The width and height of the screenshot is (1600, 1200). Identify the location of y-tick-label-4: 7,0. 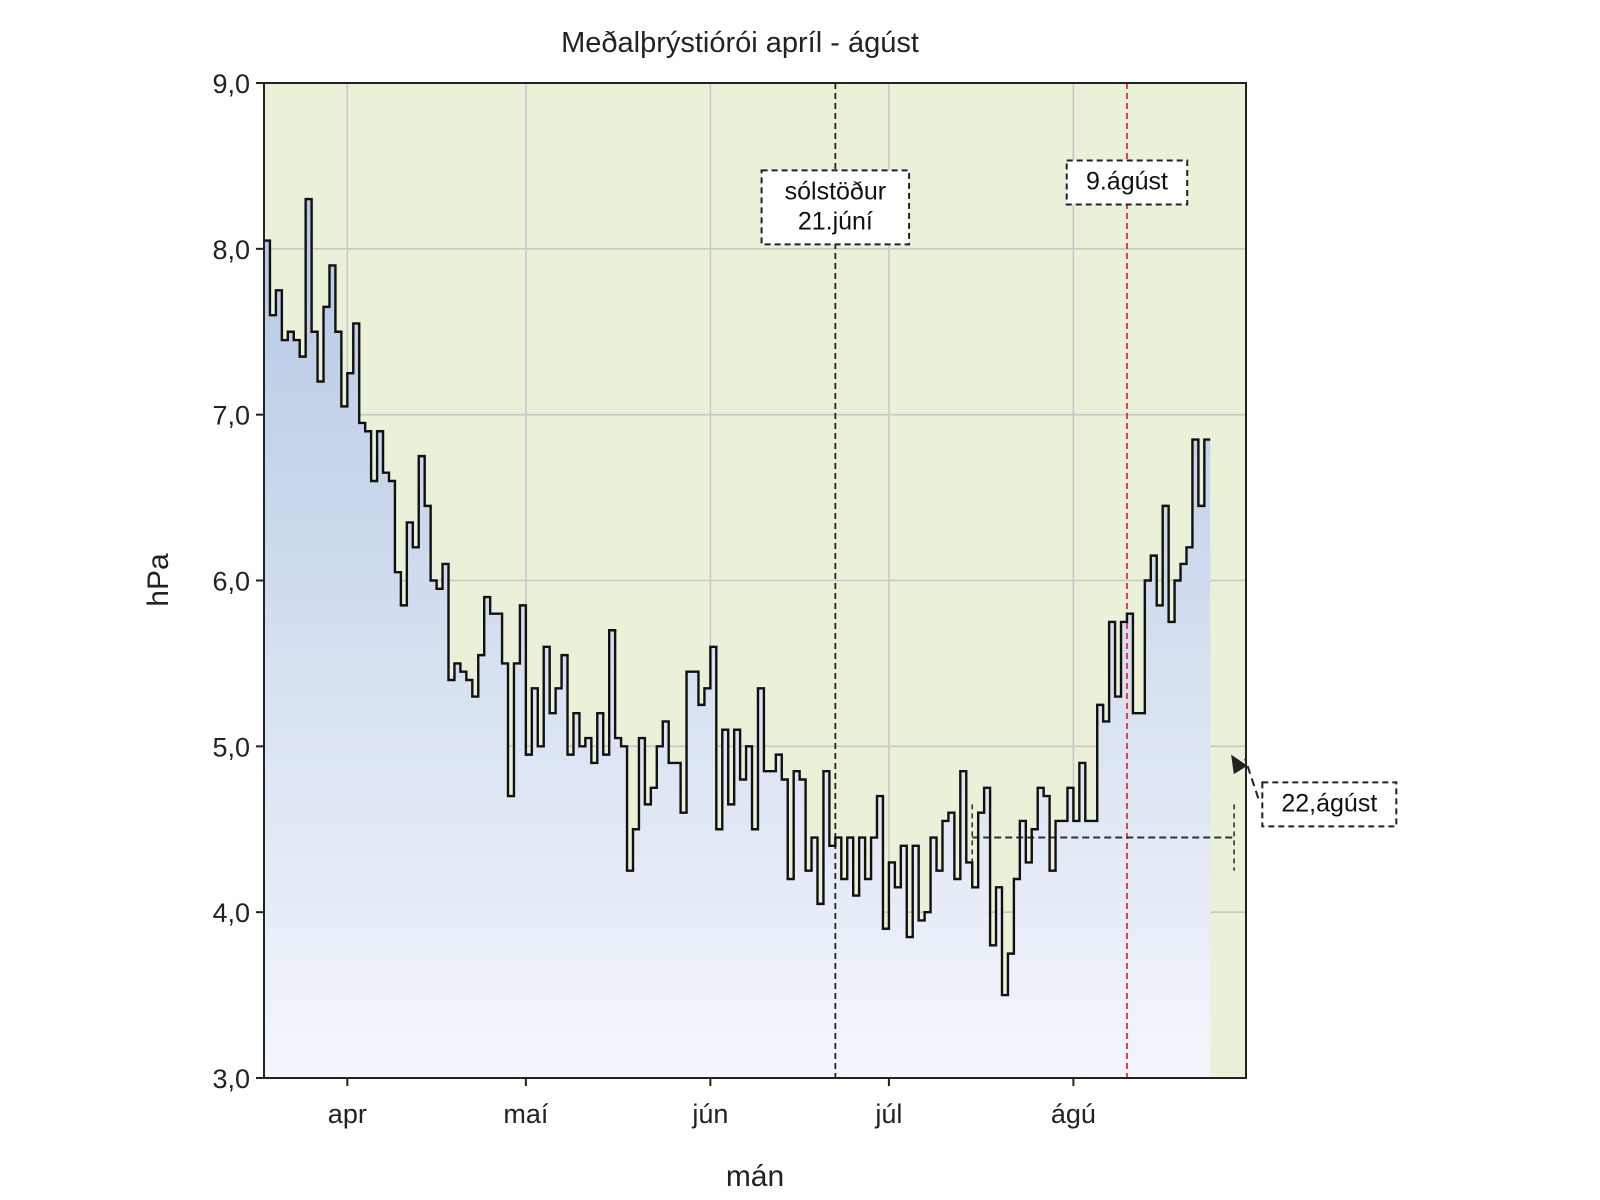
(231, 416).